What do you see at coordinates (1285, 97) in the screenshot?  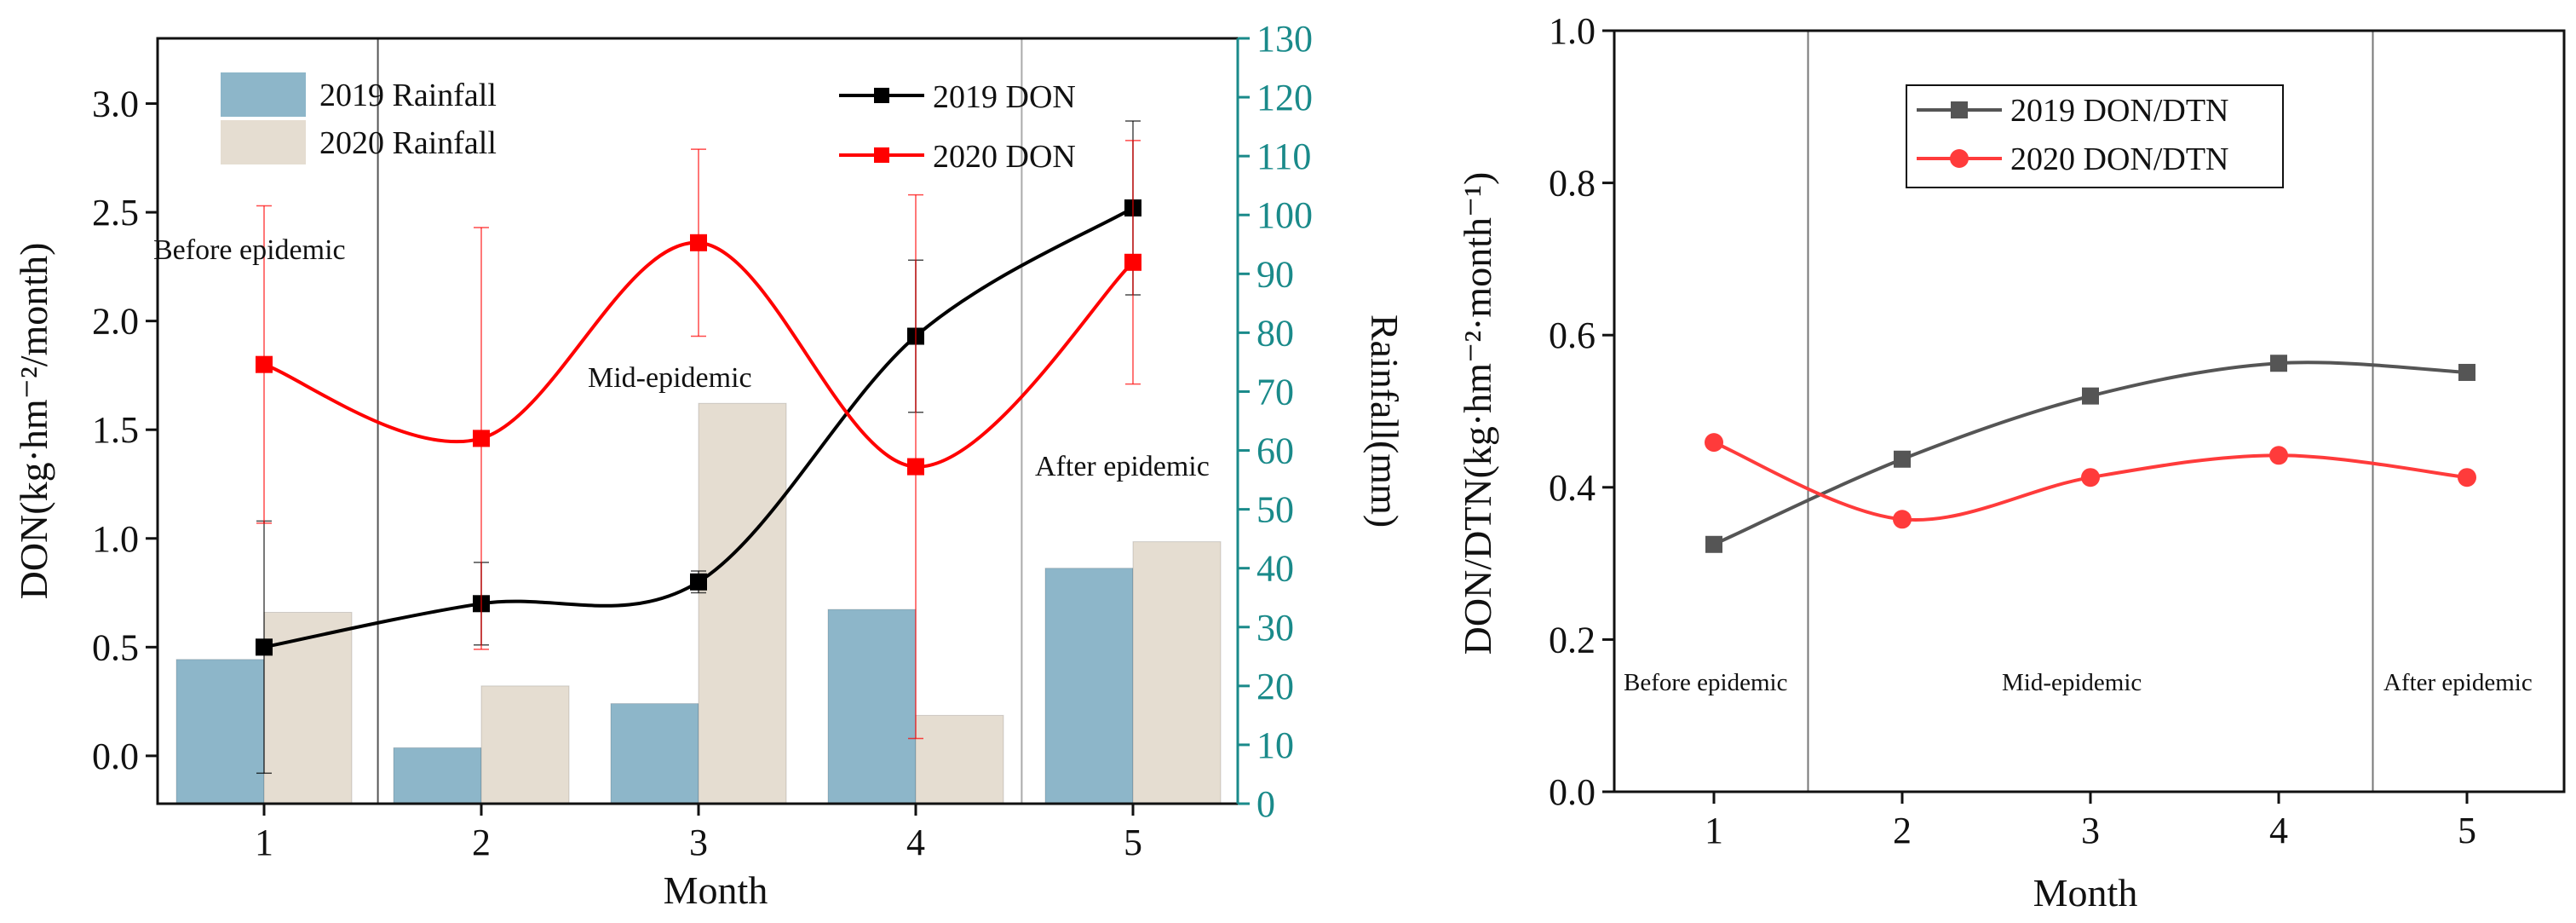 I see `y2-tick-label: 120` at bounding box center [1285, 97].